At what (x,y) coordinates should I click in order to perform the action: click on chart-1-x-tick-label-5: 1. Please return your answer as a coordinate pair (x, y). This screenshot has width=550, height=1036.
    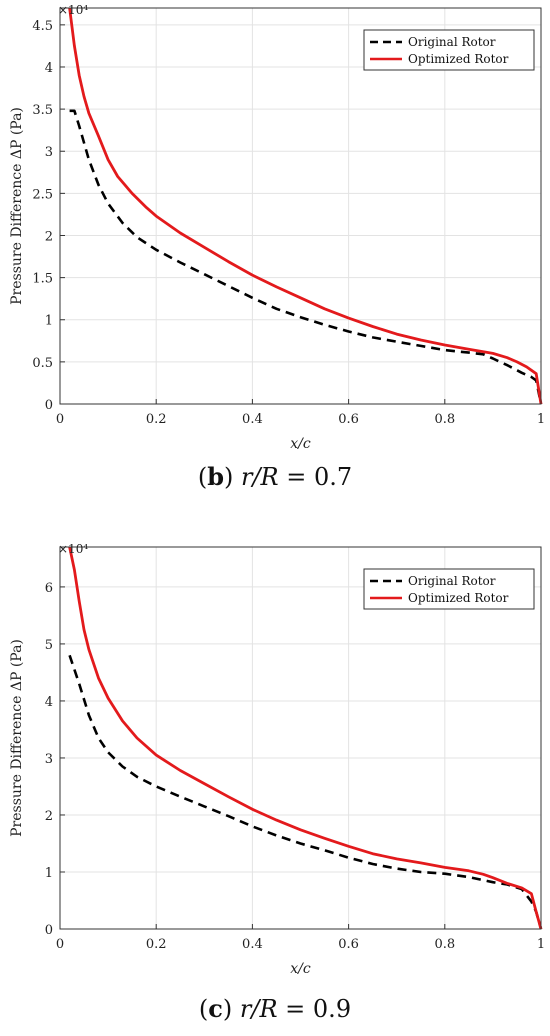
    Looking at the image, I should click on (541, 944).